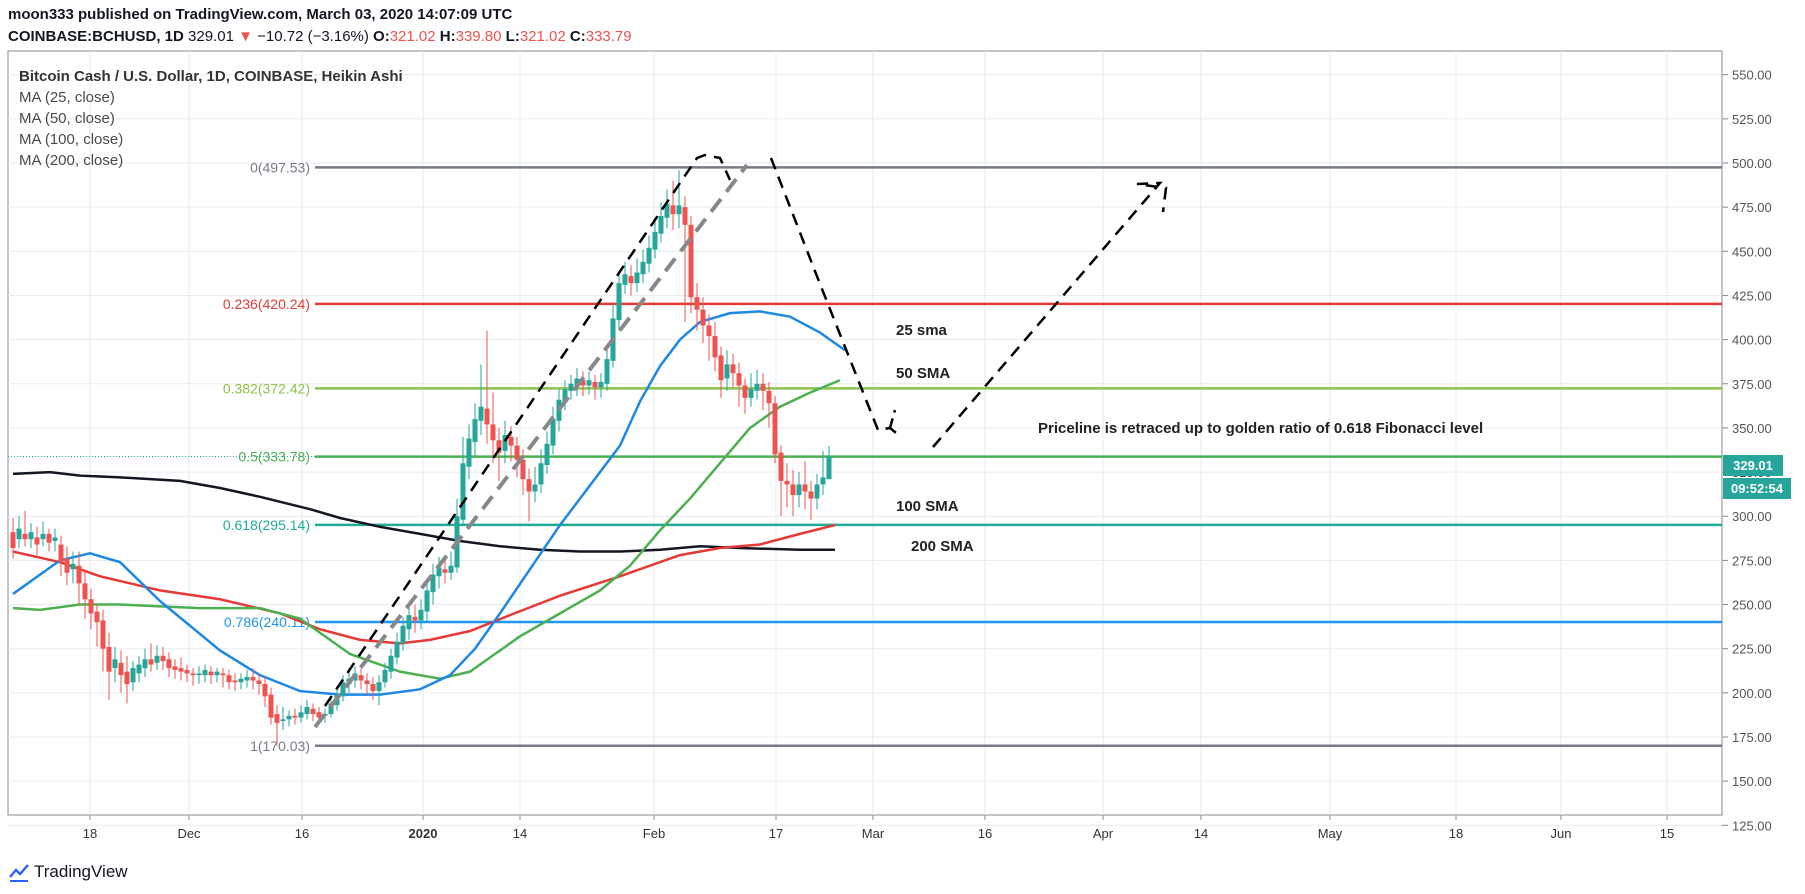  What do you see at coordinates (1752, 207) in the screenshot?
I see `y-tick-label: 475.00` at bounding box center [1752, 207].